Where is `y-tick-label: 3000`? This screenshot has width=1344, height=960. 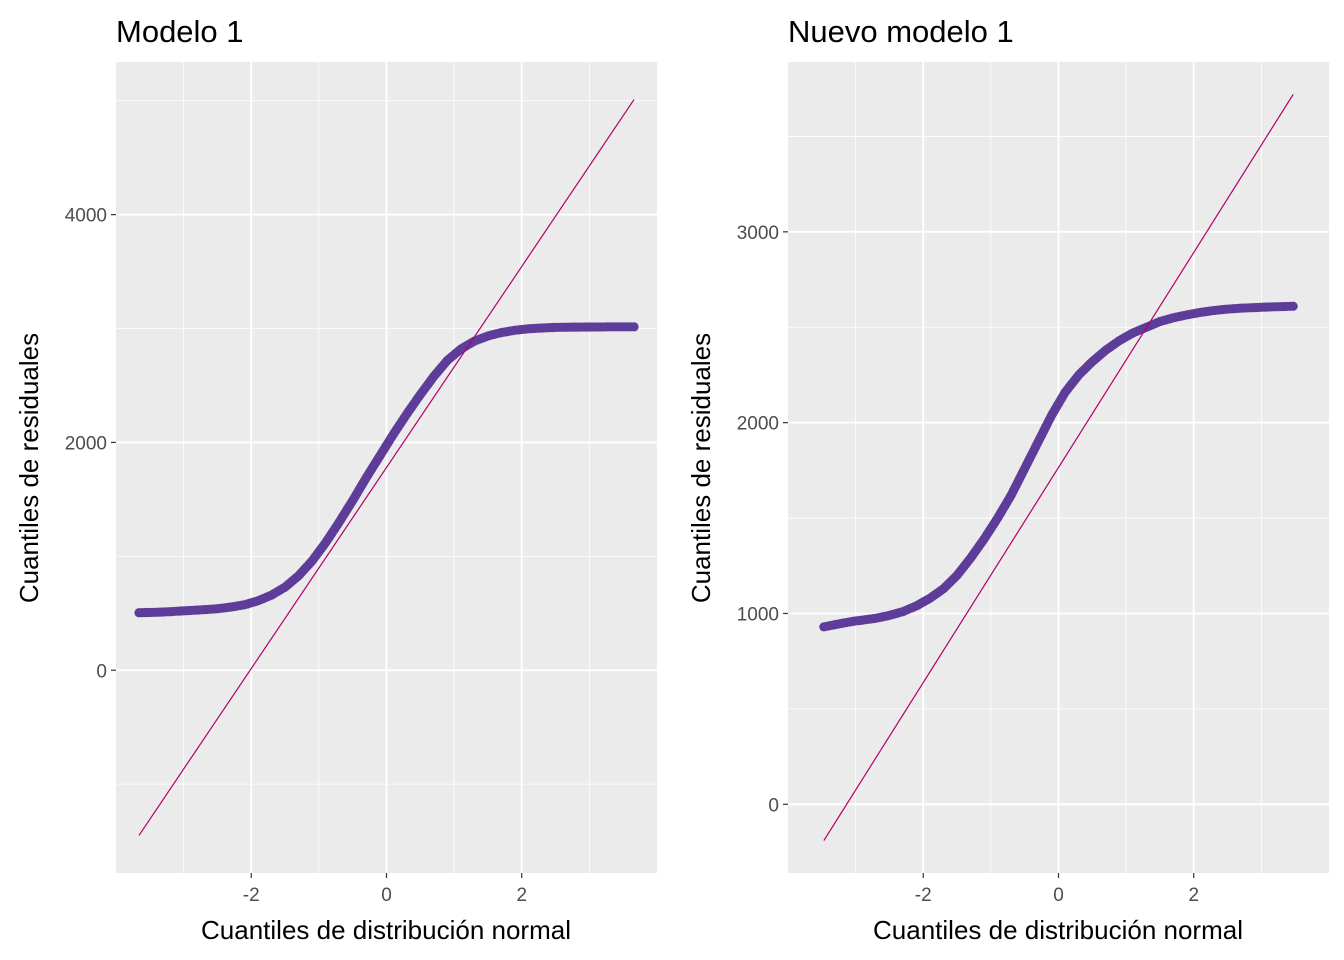
y-tick-label: 3000 is located at coordinates (758, 233).